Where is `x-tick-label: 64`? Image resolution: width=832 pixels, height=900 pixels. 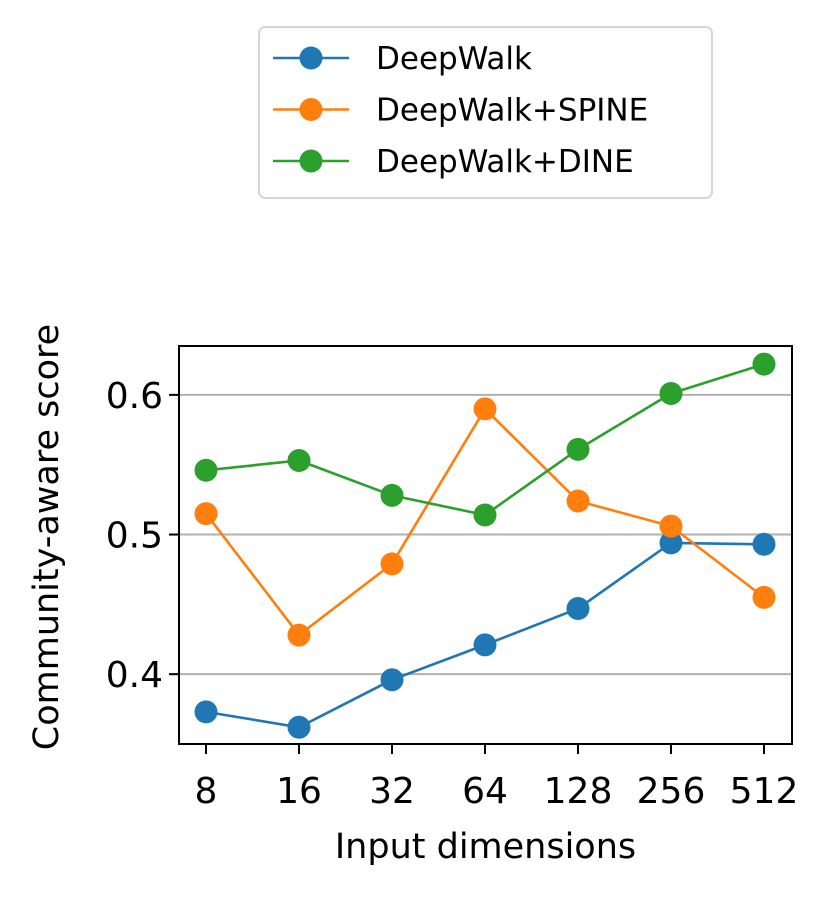 x-tick-label: 64 is located at coordinates (485, 791).